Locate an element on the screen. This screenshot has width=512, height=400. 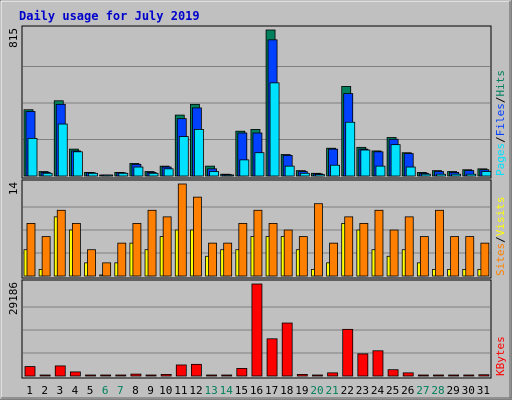
day-label-8: 8 is located at coordinates (135, 390).